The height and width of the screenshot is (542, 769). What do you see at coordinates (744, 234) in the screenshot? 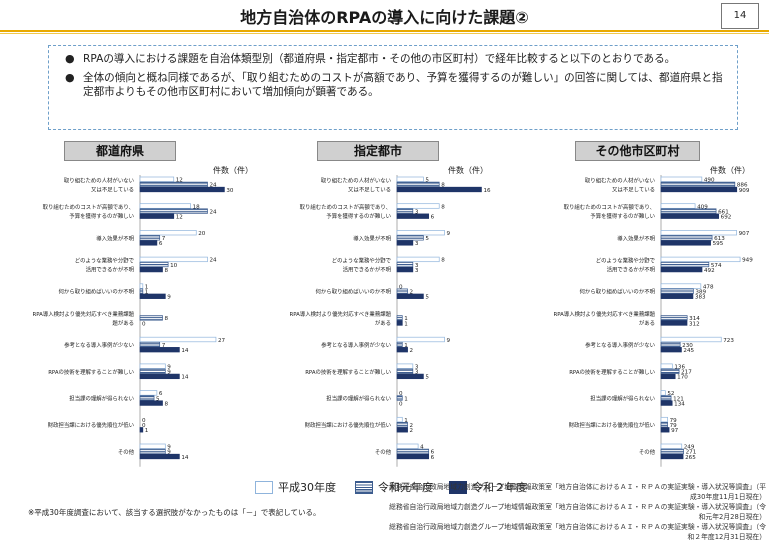
I see `data-label-h30: 907` at bounding box center [744, 234].